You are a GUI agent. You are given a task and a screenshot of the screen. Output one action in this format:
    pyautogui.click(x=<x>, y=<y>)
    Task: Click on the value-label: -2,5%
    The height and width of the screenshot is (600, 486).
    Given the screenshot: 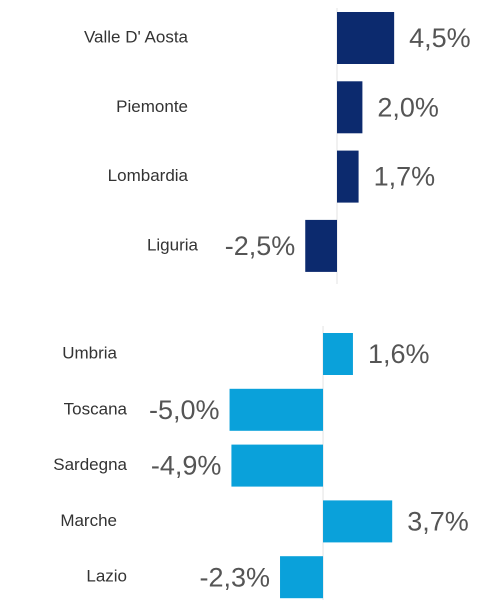 What is the action you would take?
    pyautogui.click(x=260, y=246)
    